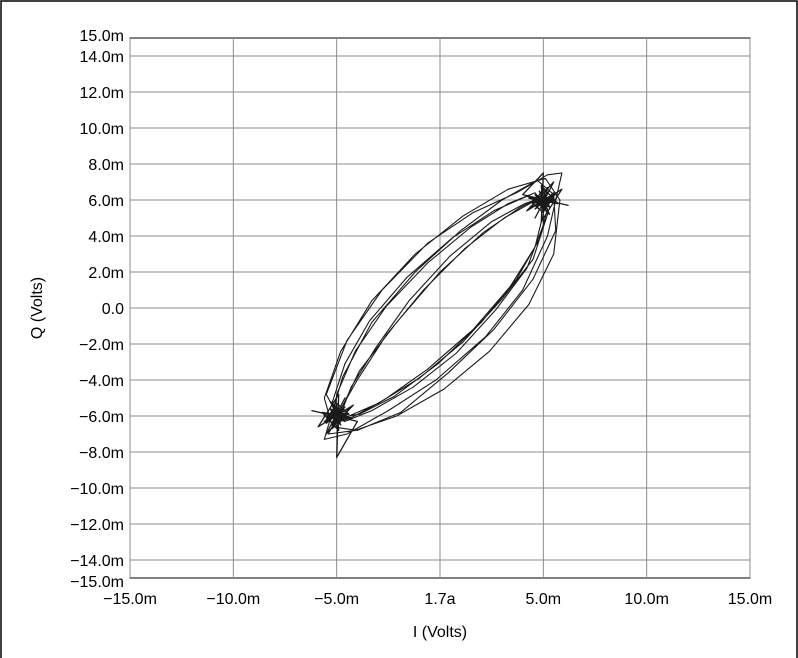 The image size is (798, 658). Describe the element at coordinates (106, 165) in the screenshot. I see `y-tick-label: 8.0m` at that location.